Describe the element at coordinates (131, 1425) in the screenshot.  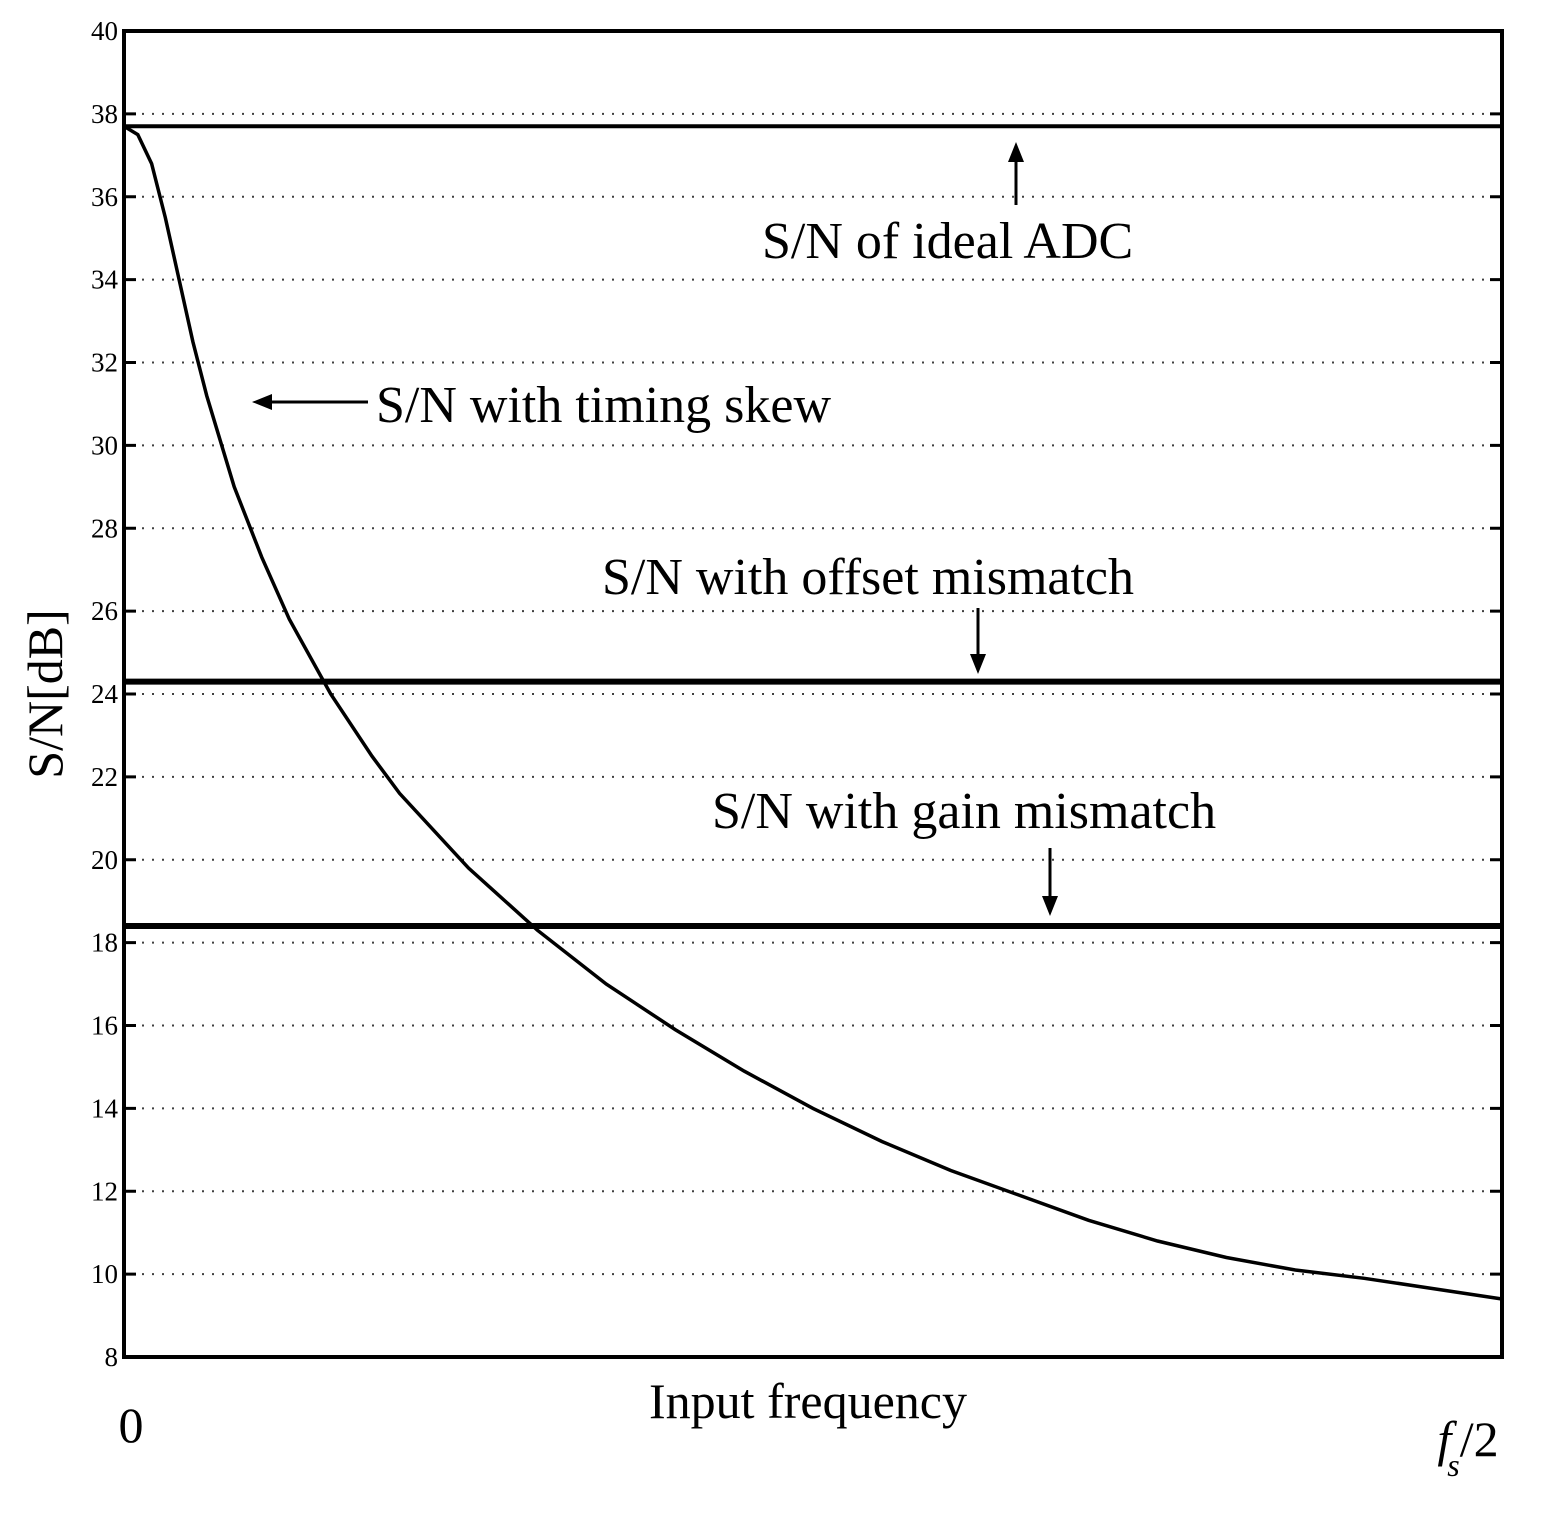
I see `x-tick-label-start: 0` at that location.